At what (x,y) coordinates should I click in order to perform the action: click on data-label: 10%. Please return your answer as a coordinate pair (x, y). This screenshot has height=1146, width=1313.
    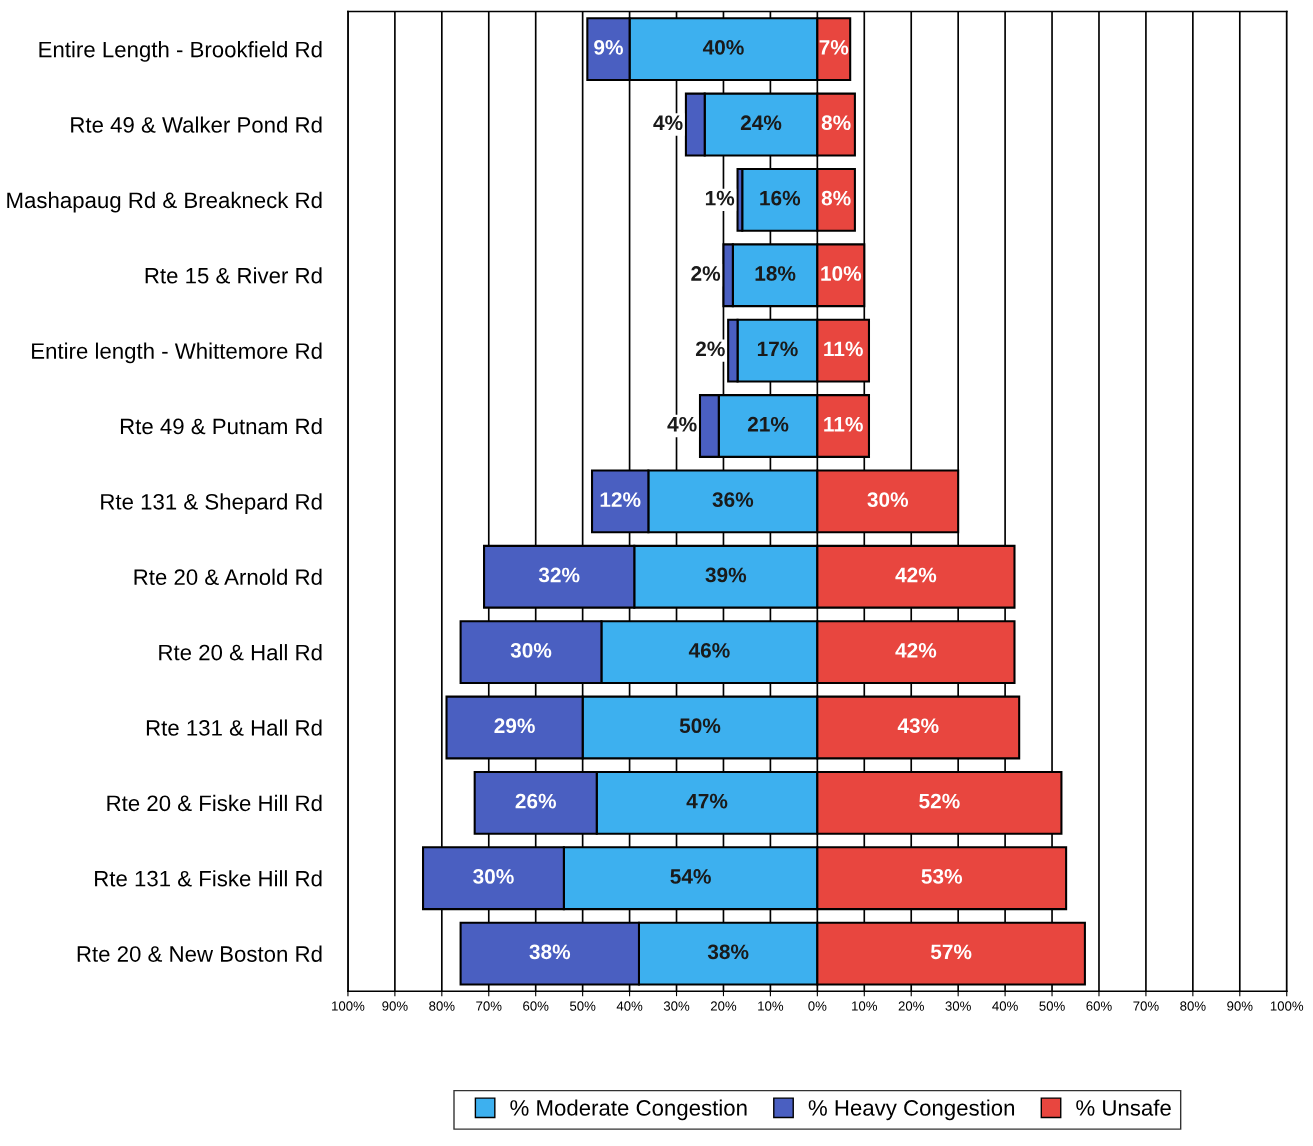
    Looking at the image, I should click on (841, 273).